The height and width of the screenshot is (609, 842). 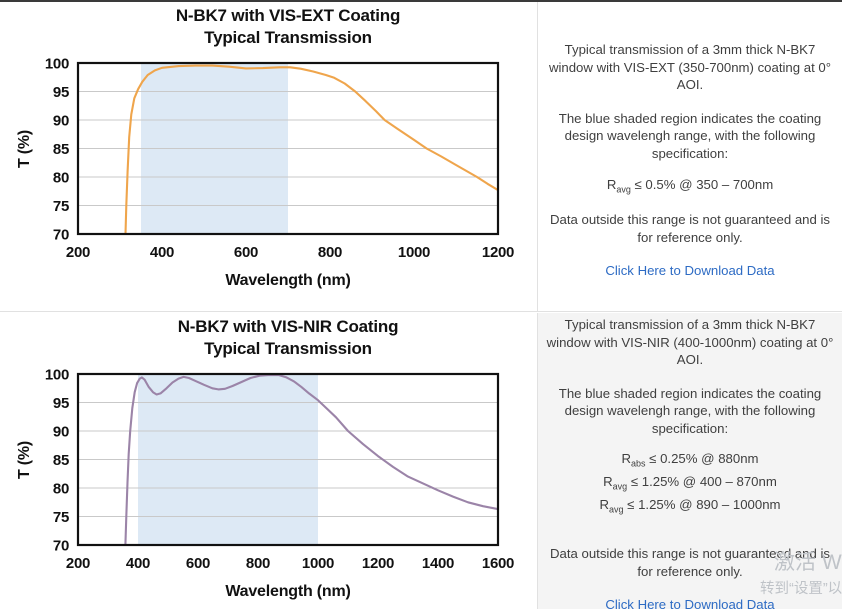 I want to click on x-tick-label: 1600, so click(x=498, y=563).